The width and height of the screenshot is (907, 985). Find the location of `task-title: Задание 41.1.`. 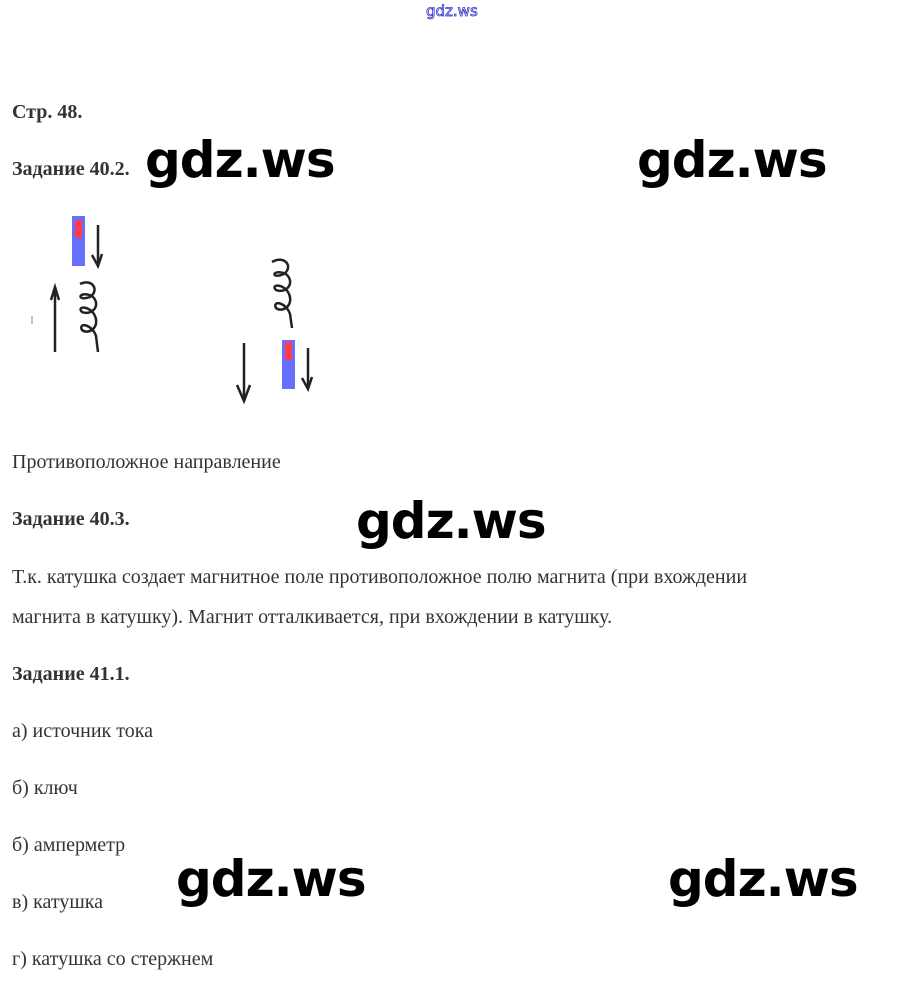

task-title: Задание 41.1. is located at coordinates (71, 674).